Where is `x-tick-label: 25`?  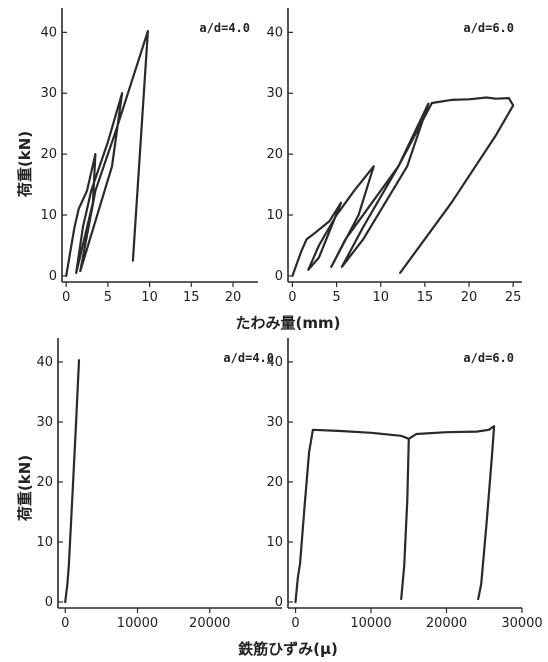
x-tick-label: 25 is located at coordinates (513, 297).